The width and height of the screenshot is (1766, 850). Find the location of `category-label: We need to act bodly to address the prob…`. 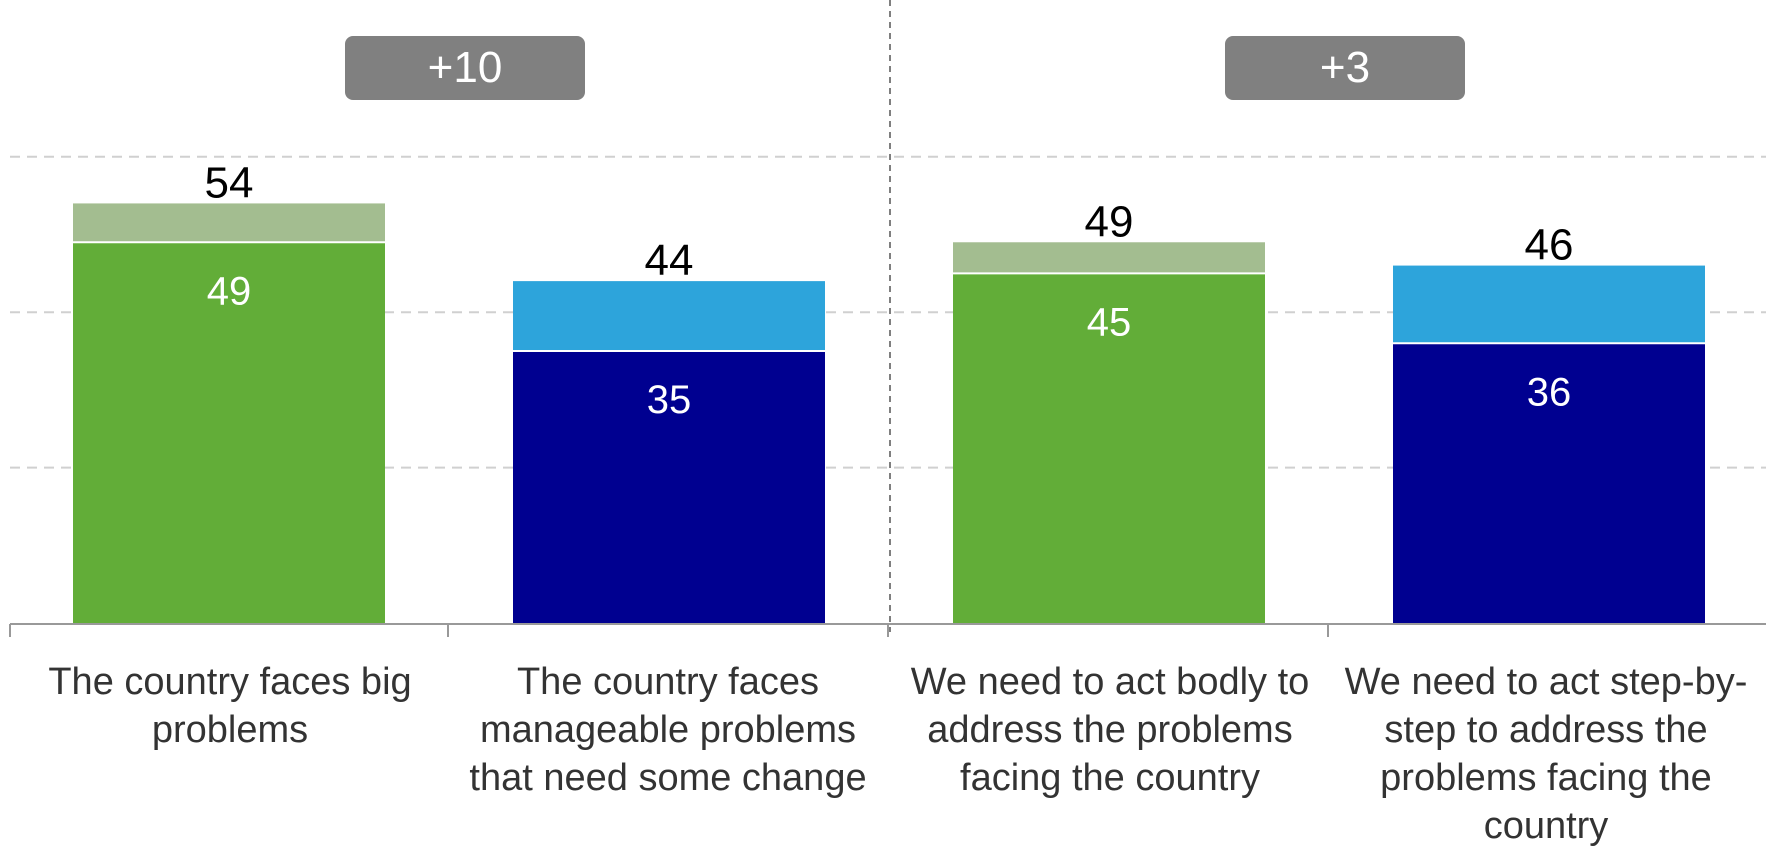

category-label: We need to act bodly to address the prob… is located at coordinates (1110, 730).